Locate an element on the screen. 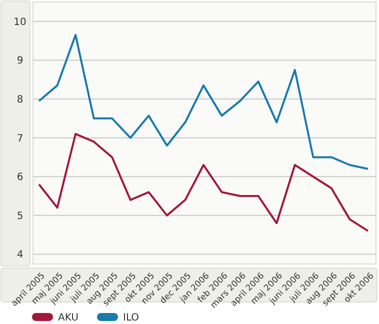 The height and width of the screenshot is (324, 379). y-tick-label: 9 is located at coordinates (20, 61).